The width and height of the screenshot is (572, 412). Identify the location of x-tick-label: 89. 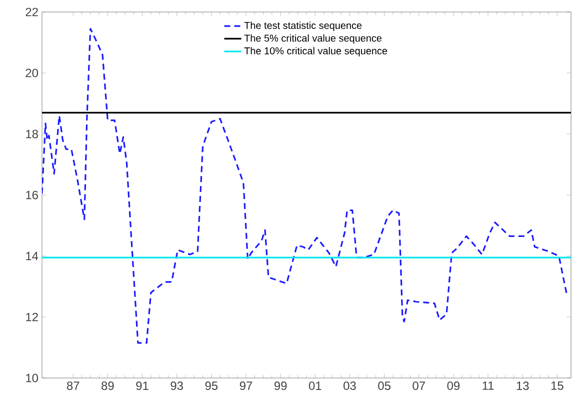
(108, 386).